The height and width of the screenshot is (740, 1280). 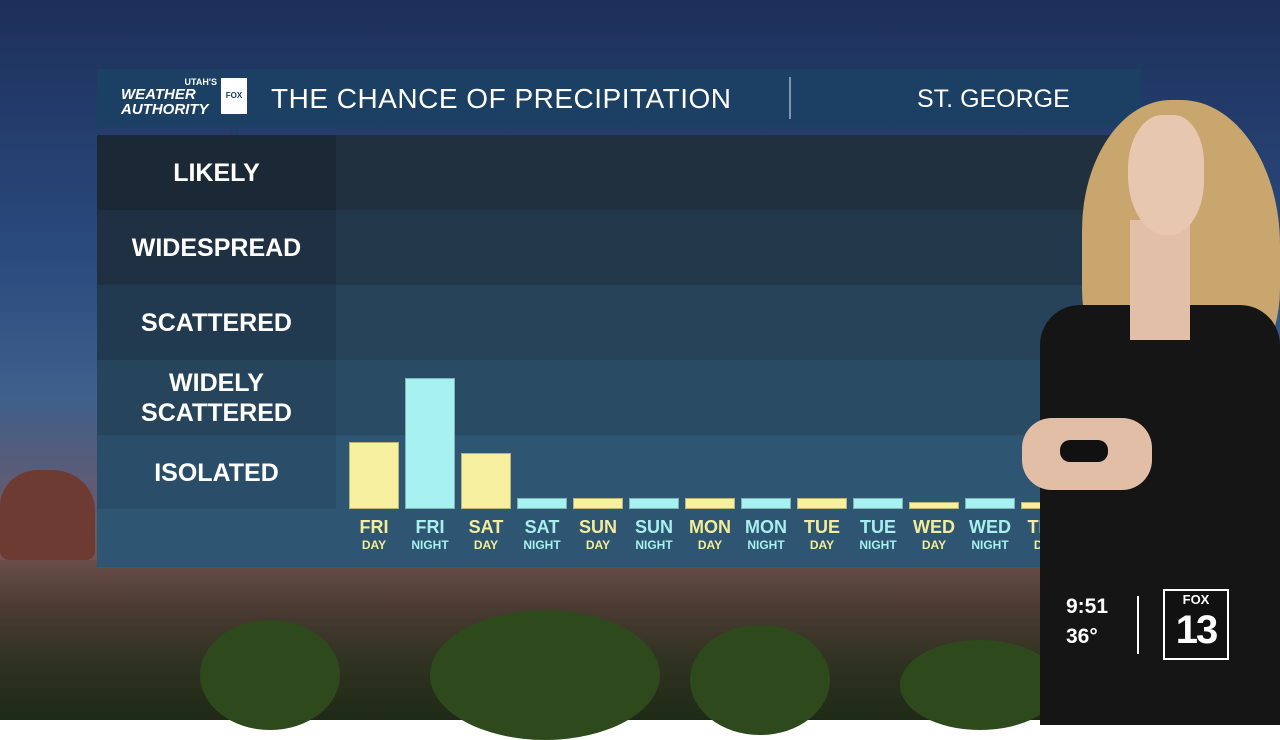 What do you see at coordinates (619, 397) in the screenshot?
I see `level-band: WIDELY SCATTERED` at bounding box center [619, 397].